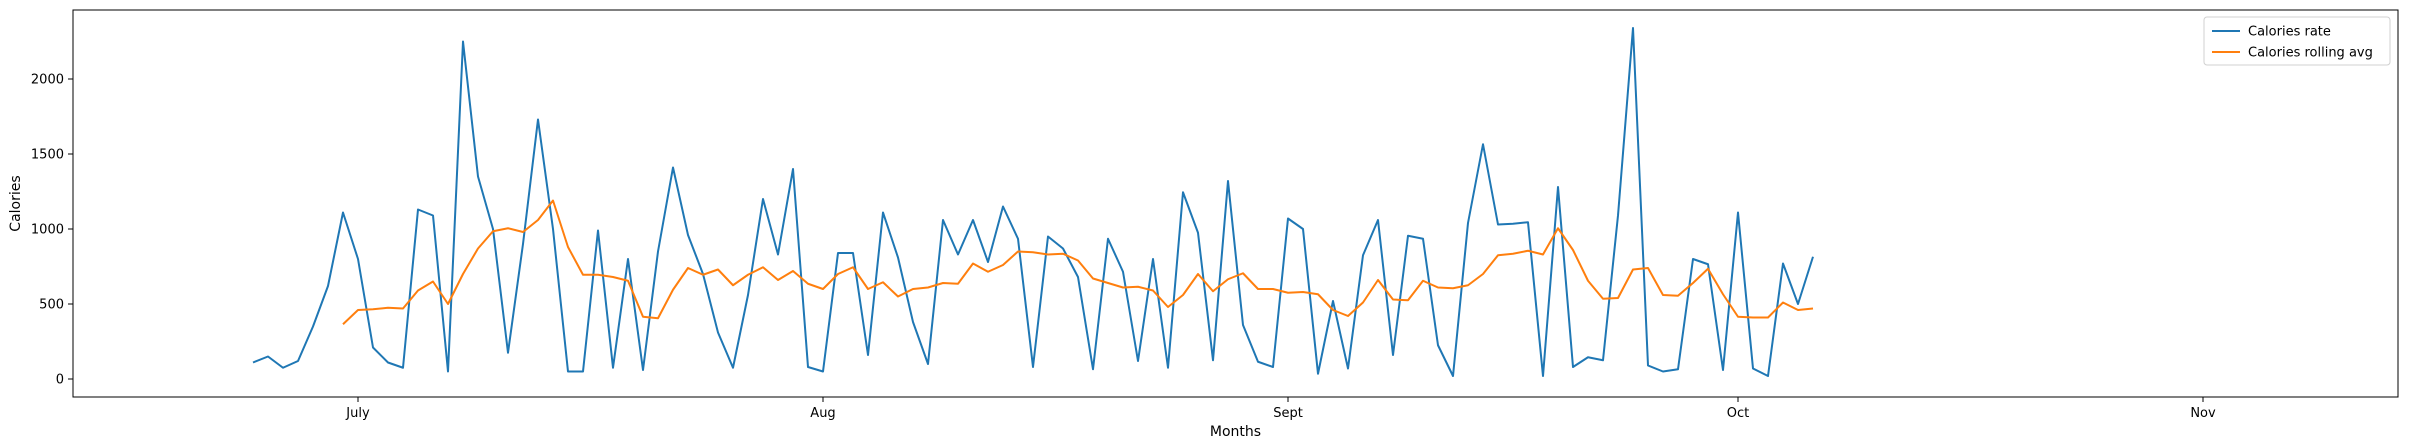 The width and height of the screenshot is (2409, 448). What do you see at coordinates (822, 413) in the screenshot?
I see `x-tick-label: Aug` at bounding box center [822, 413].